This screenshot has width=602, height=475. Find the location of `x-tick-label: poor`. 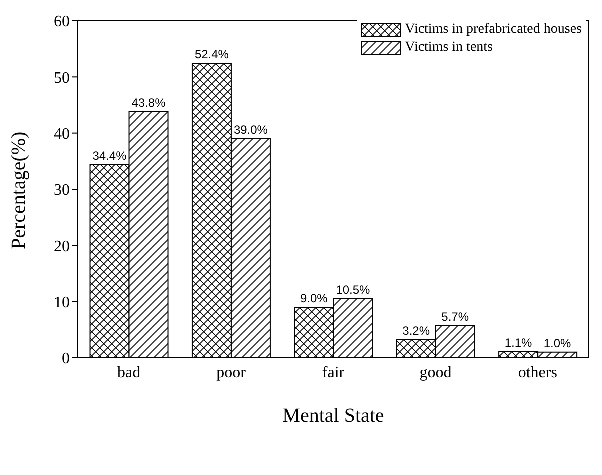

x-tick-label: poor is located at coordinates (231, 373).